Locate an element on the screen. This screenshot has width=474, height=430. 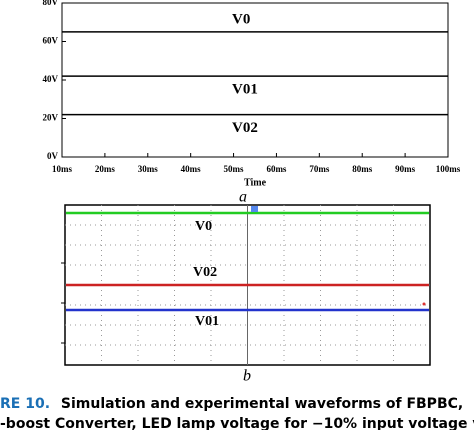
x-tick-label: 90ms is located at coordinates (405, 169).